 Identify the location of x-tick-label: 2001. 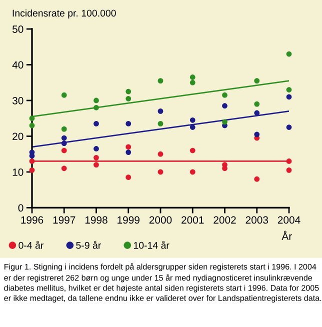
(193, 220).